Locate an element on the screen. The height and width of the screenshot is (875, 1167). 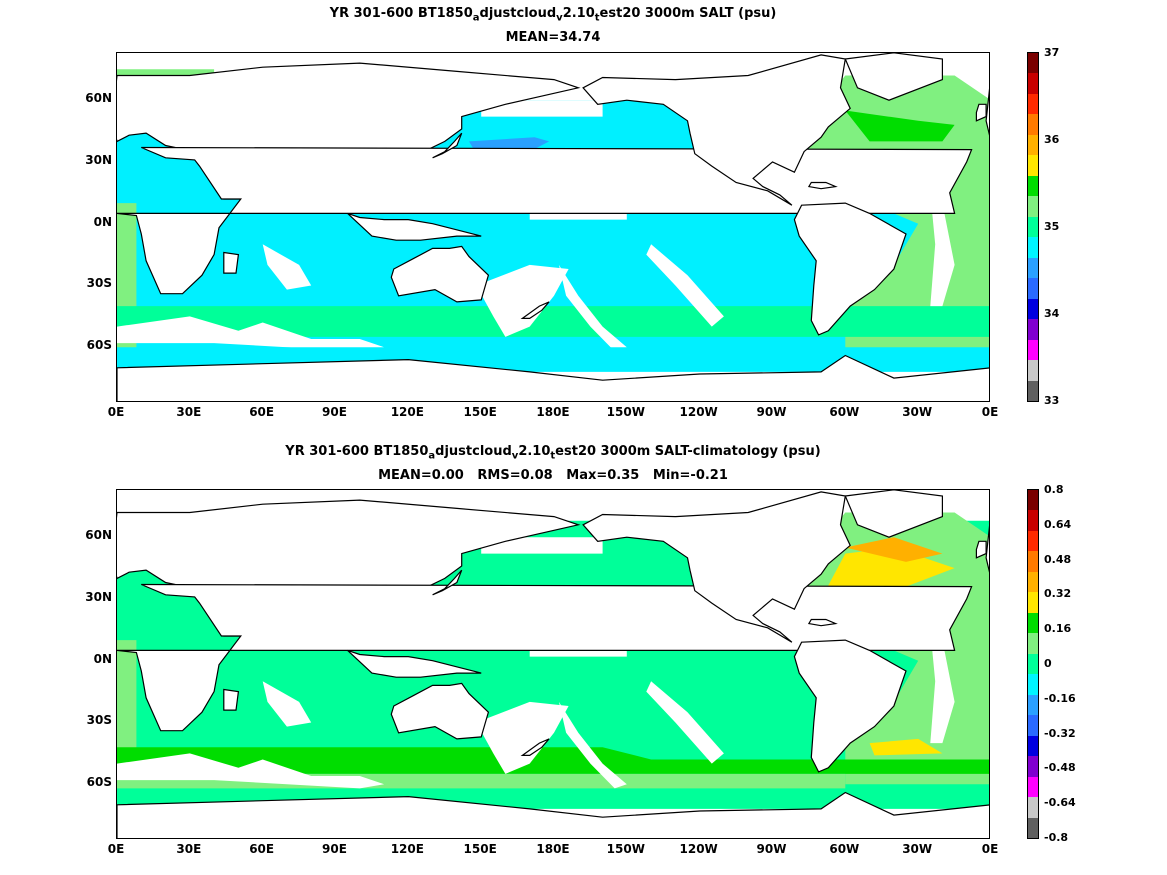
chart1-colorbar is located at coordinates (1033, 227).